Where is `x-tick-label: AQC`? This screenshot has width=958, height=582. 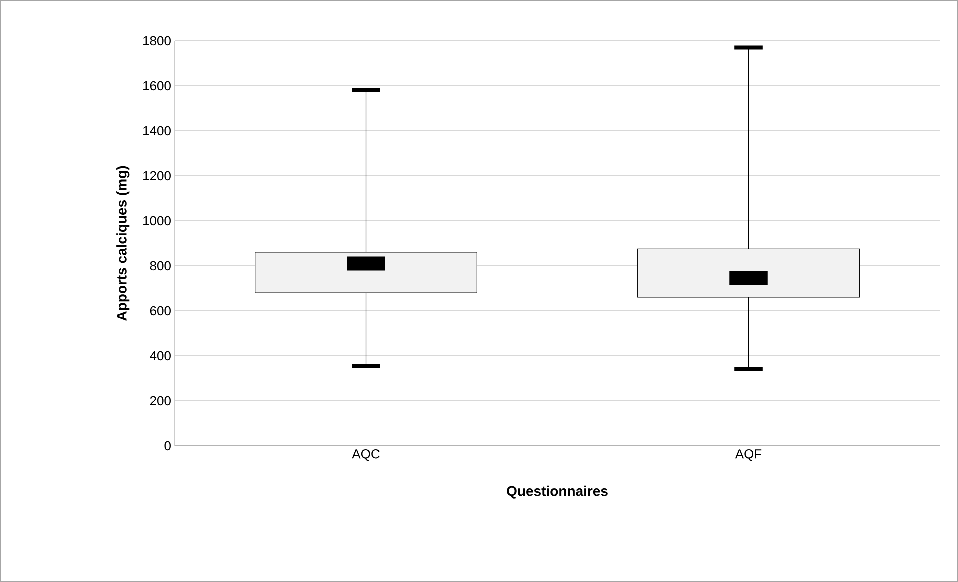
x-tick-label: AQC is located at coordinates (366, 456).